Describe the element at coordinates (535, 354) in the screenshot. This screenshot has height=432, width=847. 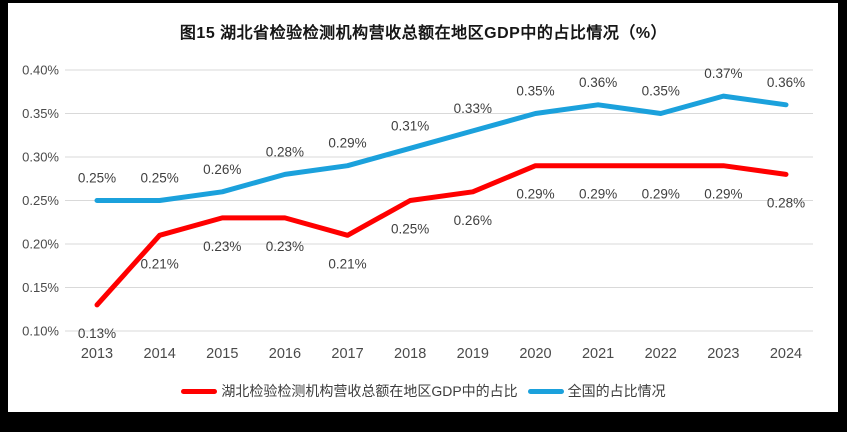
I see `x-axis-tick: 2020` at that location.